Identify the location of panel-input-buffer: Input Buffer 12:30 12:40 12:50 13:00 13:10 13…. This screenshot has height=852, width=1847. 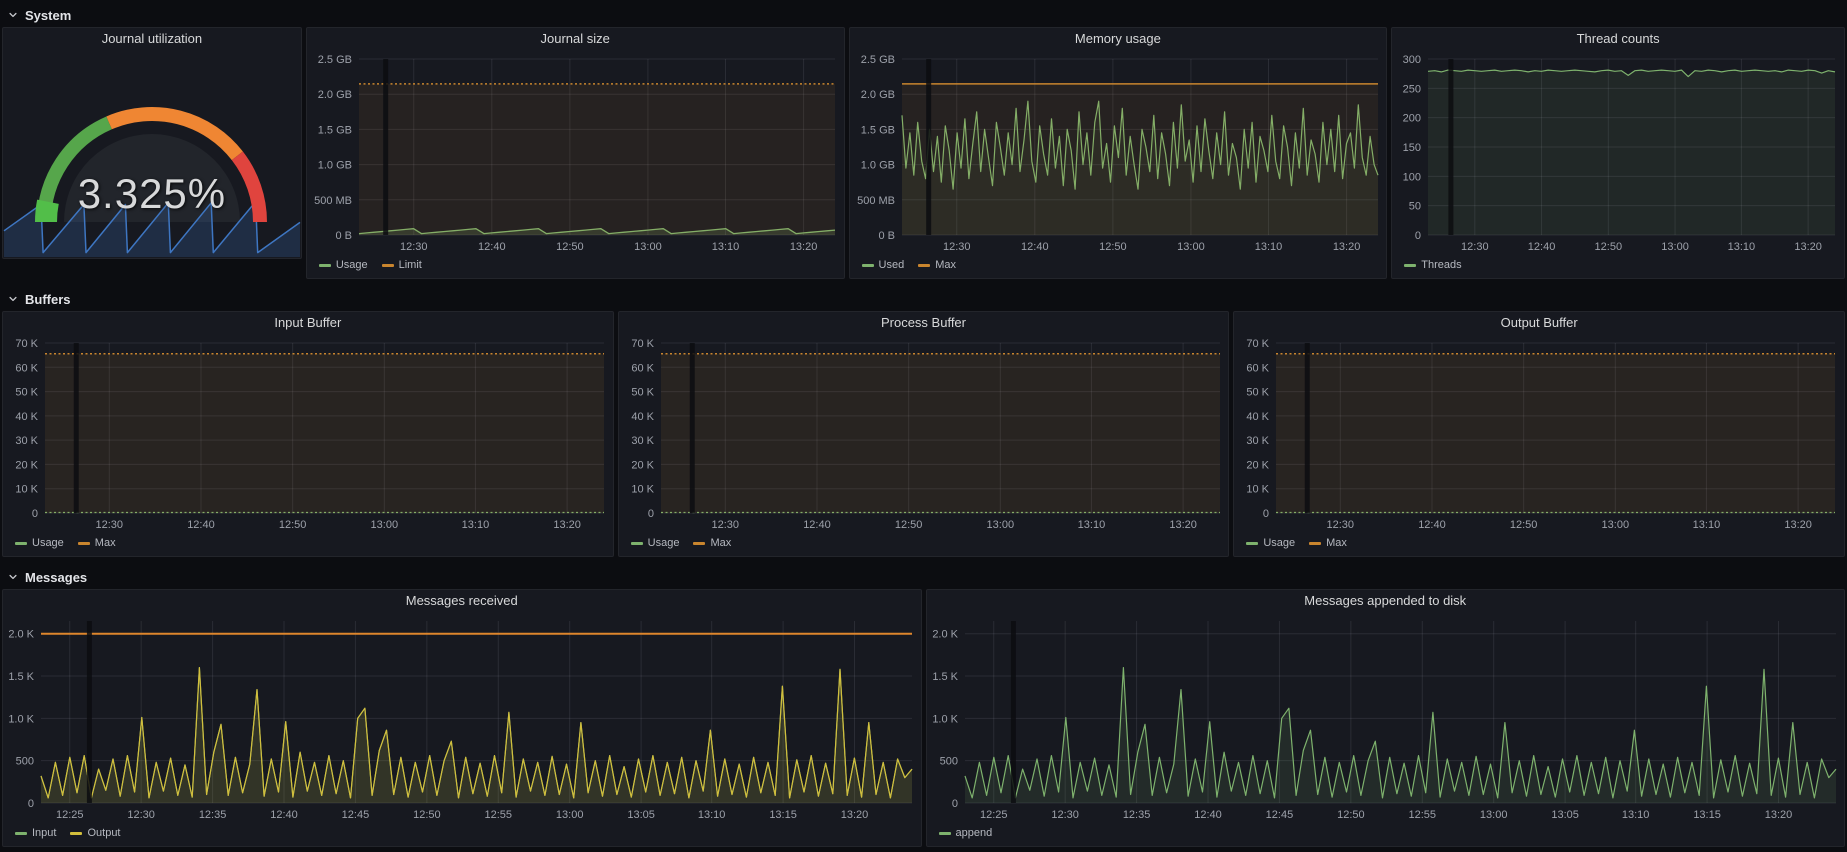
(308, 434).